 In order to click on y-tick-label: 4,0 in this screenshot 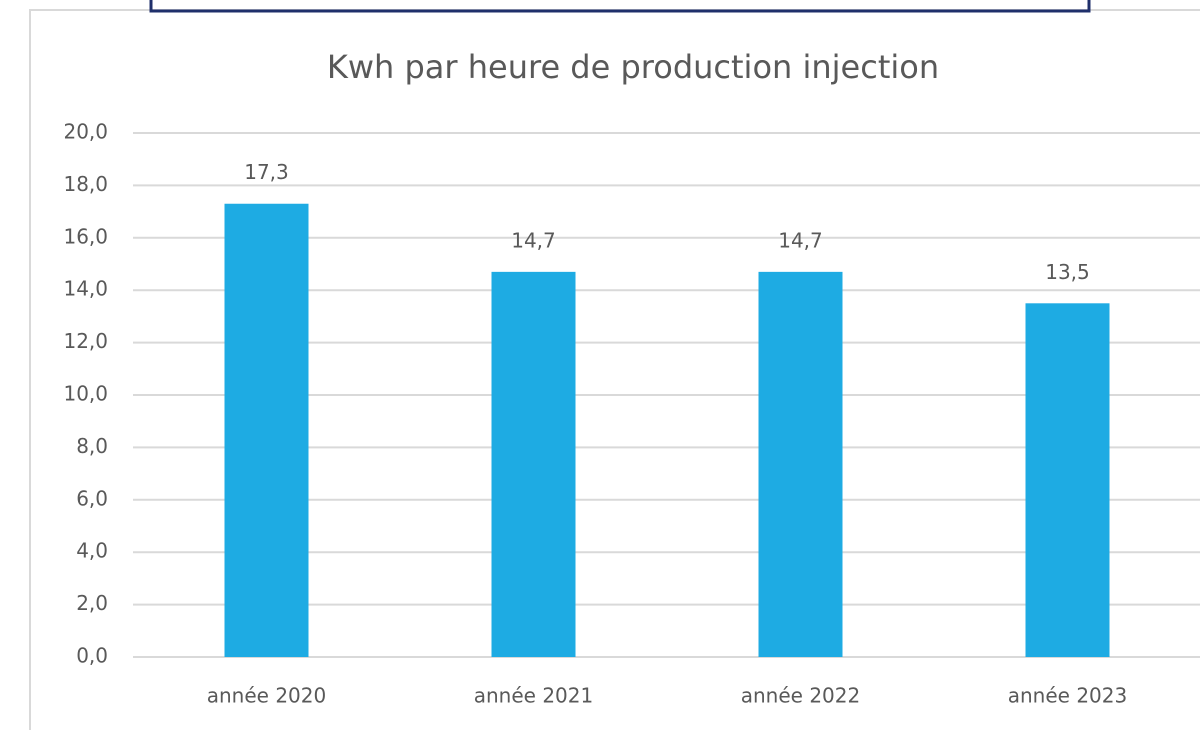, I will do `click(92, 551)`.